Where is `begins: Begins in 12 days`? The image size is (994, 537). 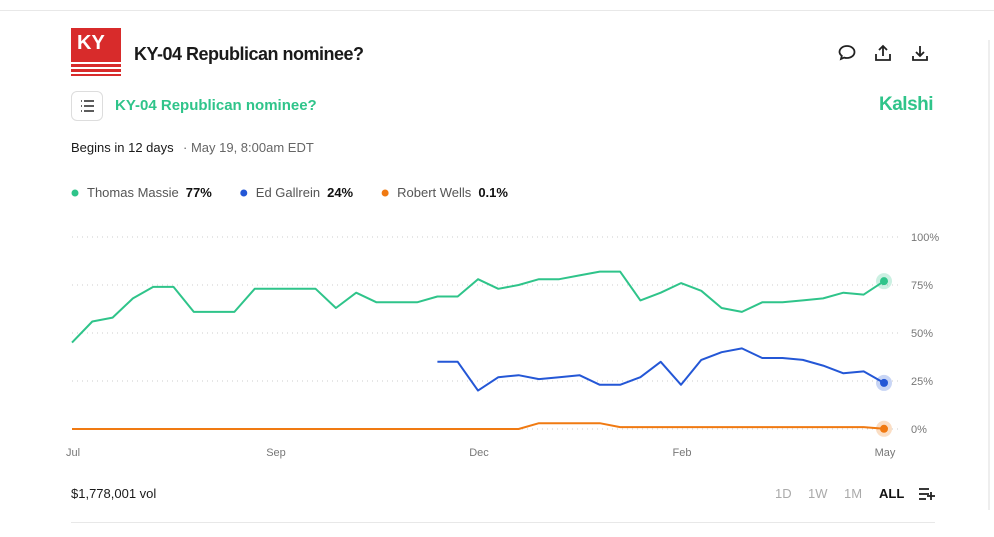
begins: Begins in 12 days is located at coordinates (122, 147).